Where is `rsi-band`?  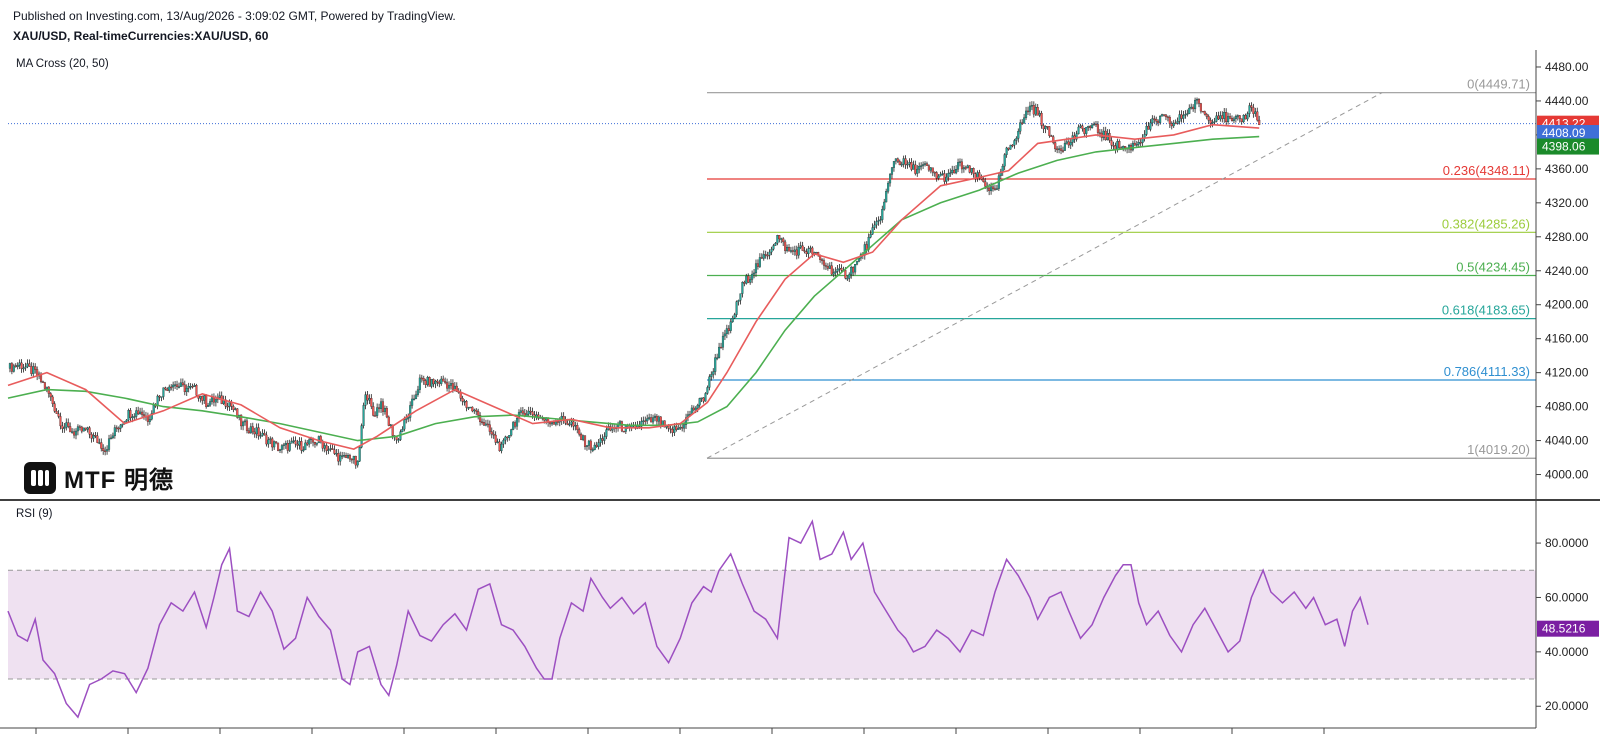 rsi-band is located at coordinates (772, 625).